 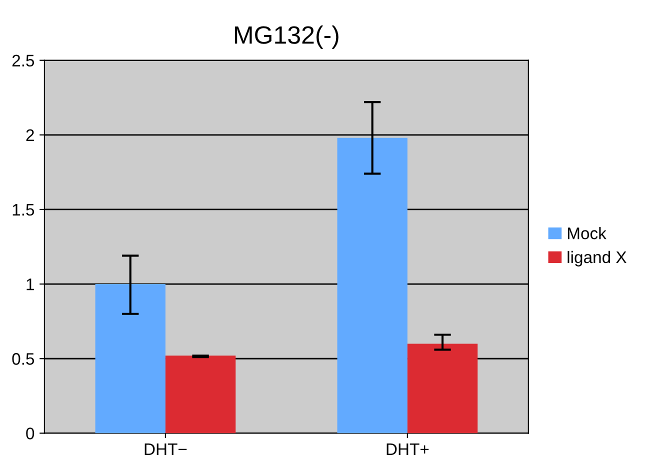 I want to click on legend-label: ligand X, so click(x=597, y=258).